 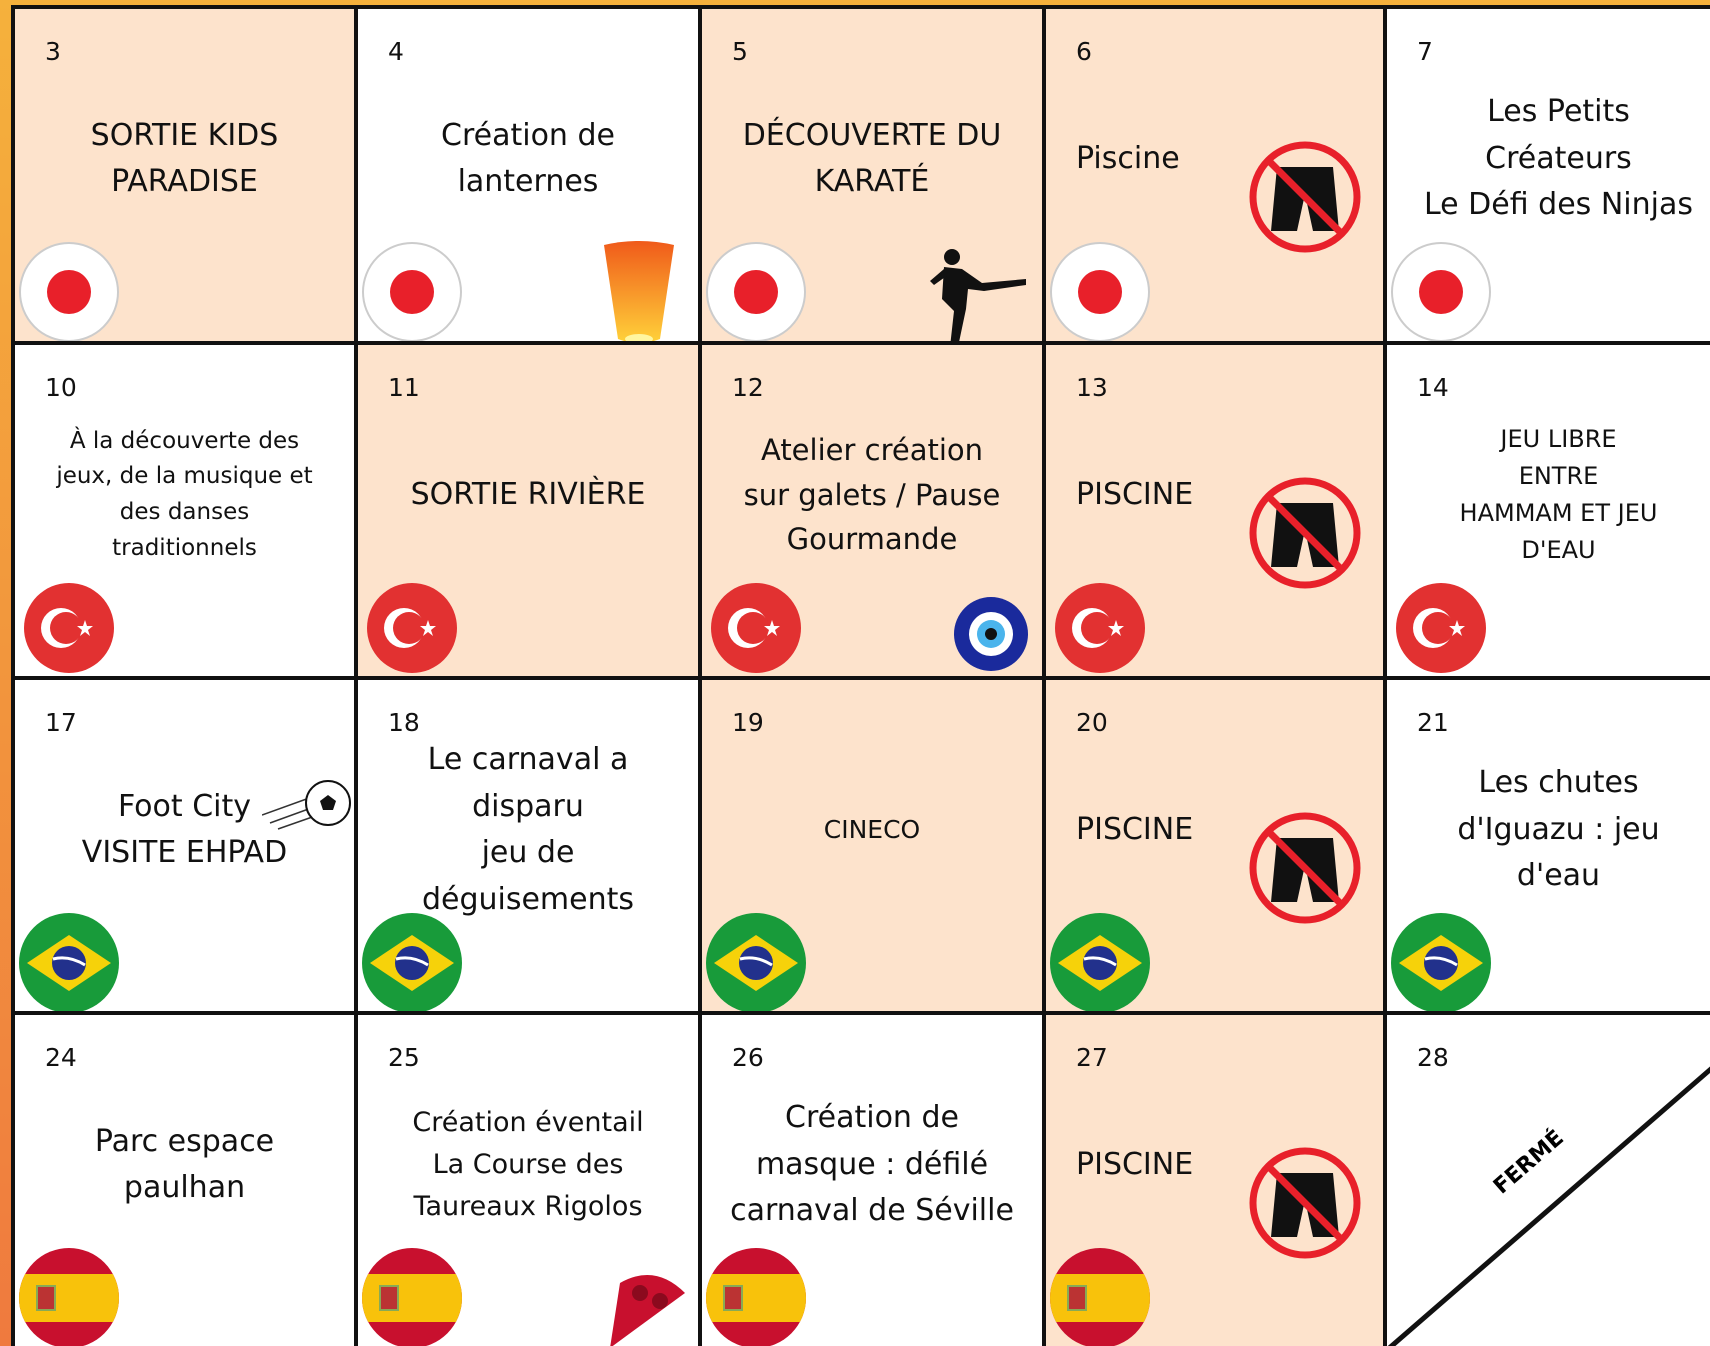 I want to click on day-number: 18, so click(x=404, y=722).